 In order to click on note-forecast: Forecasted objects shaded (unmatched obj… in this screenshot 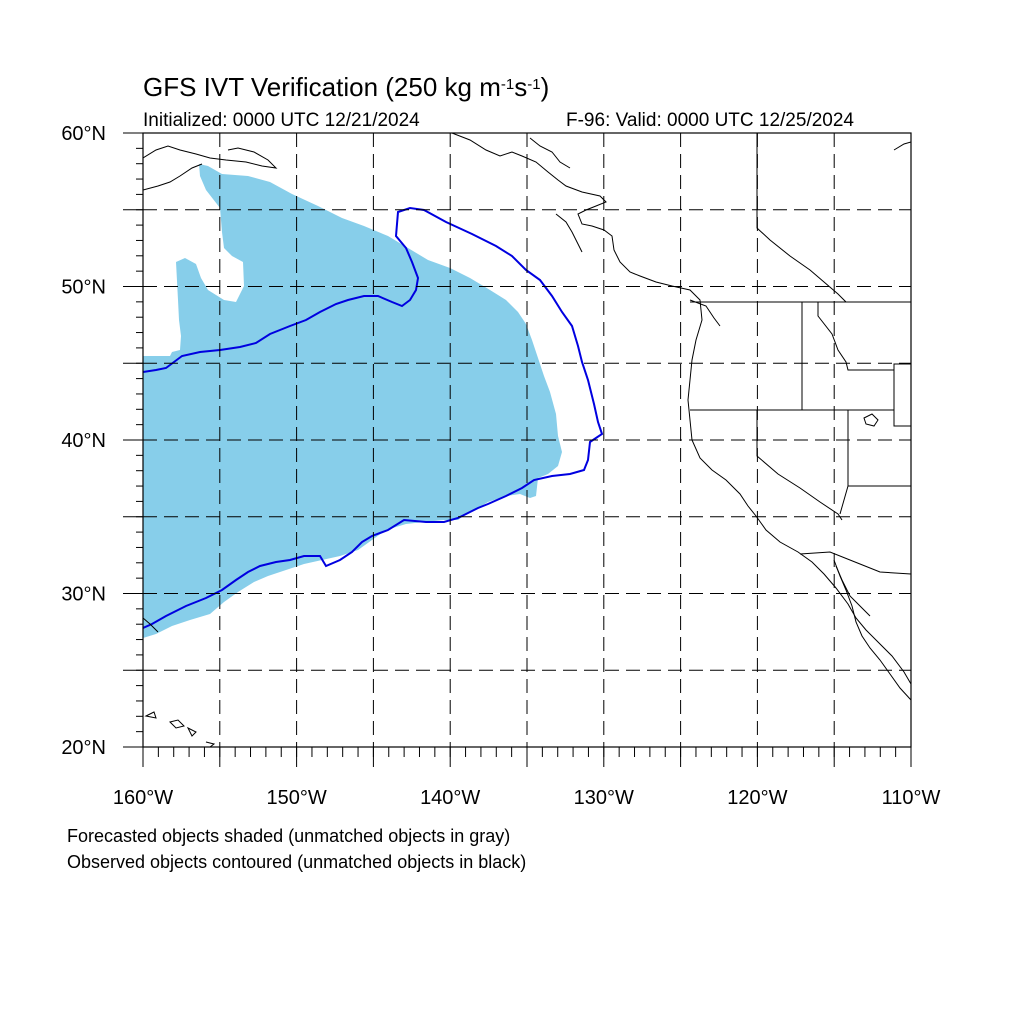, I will do `click(289, 836)`.